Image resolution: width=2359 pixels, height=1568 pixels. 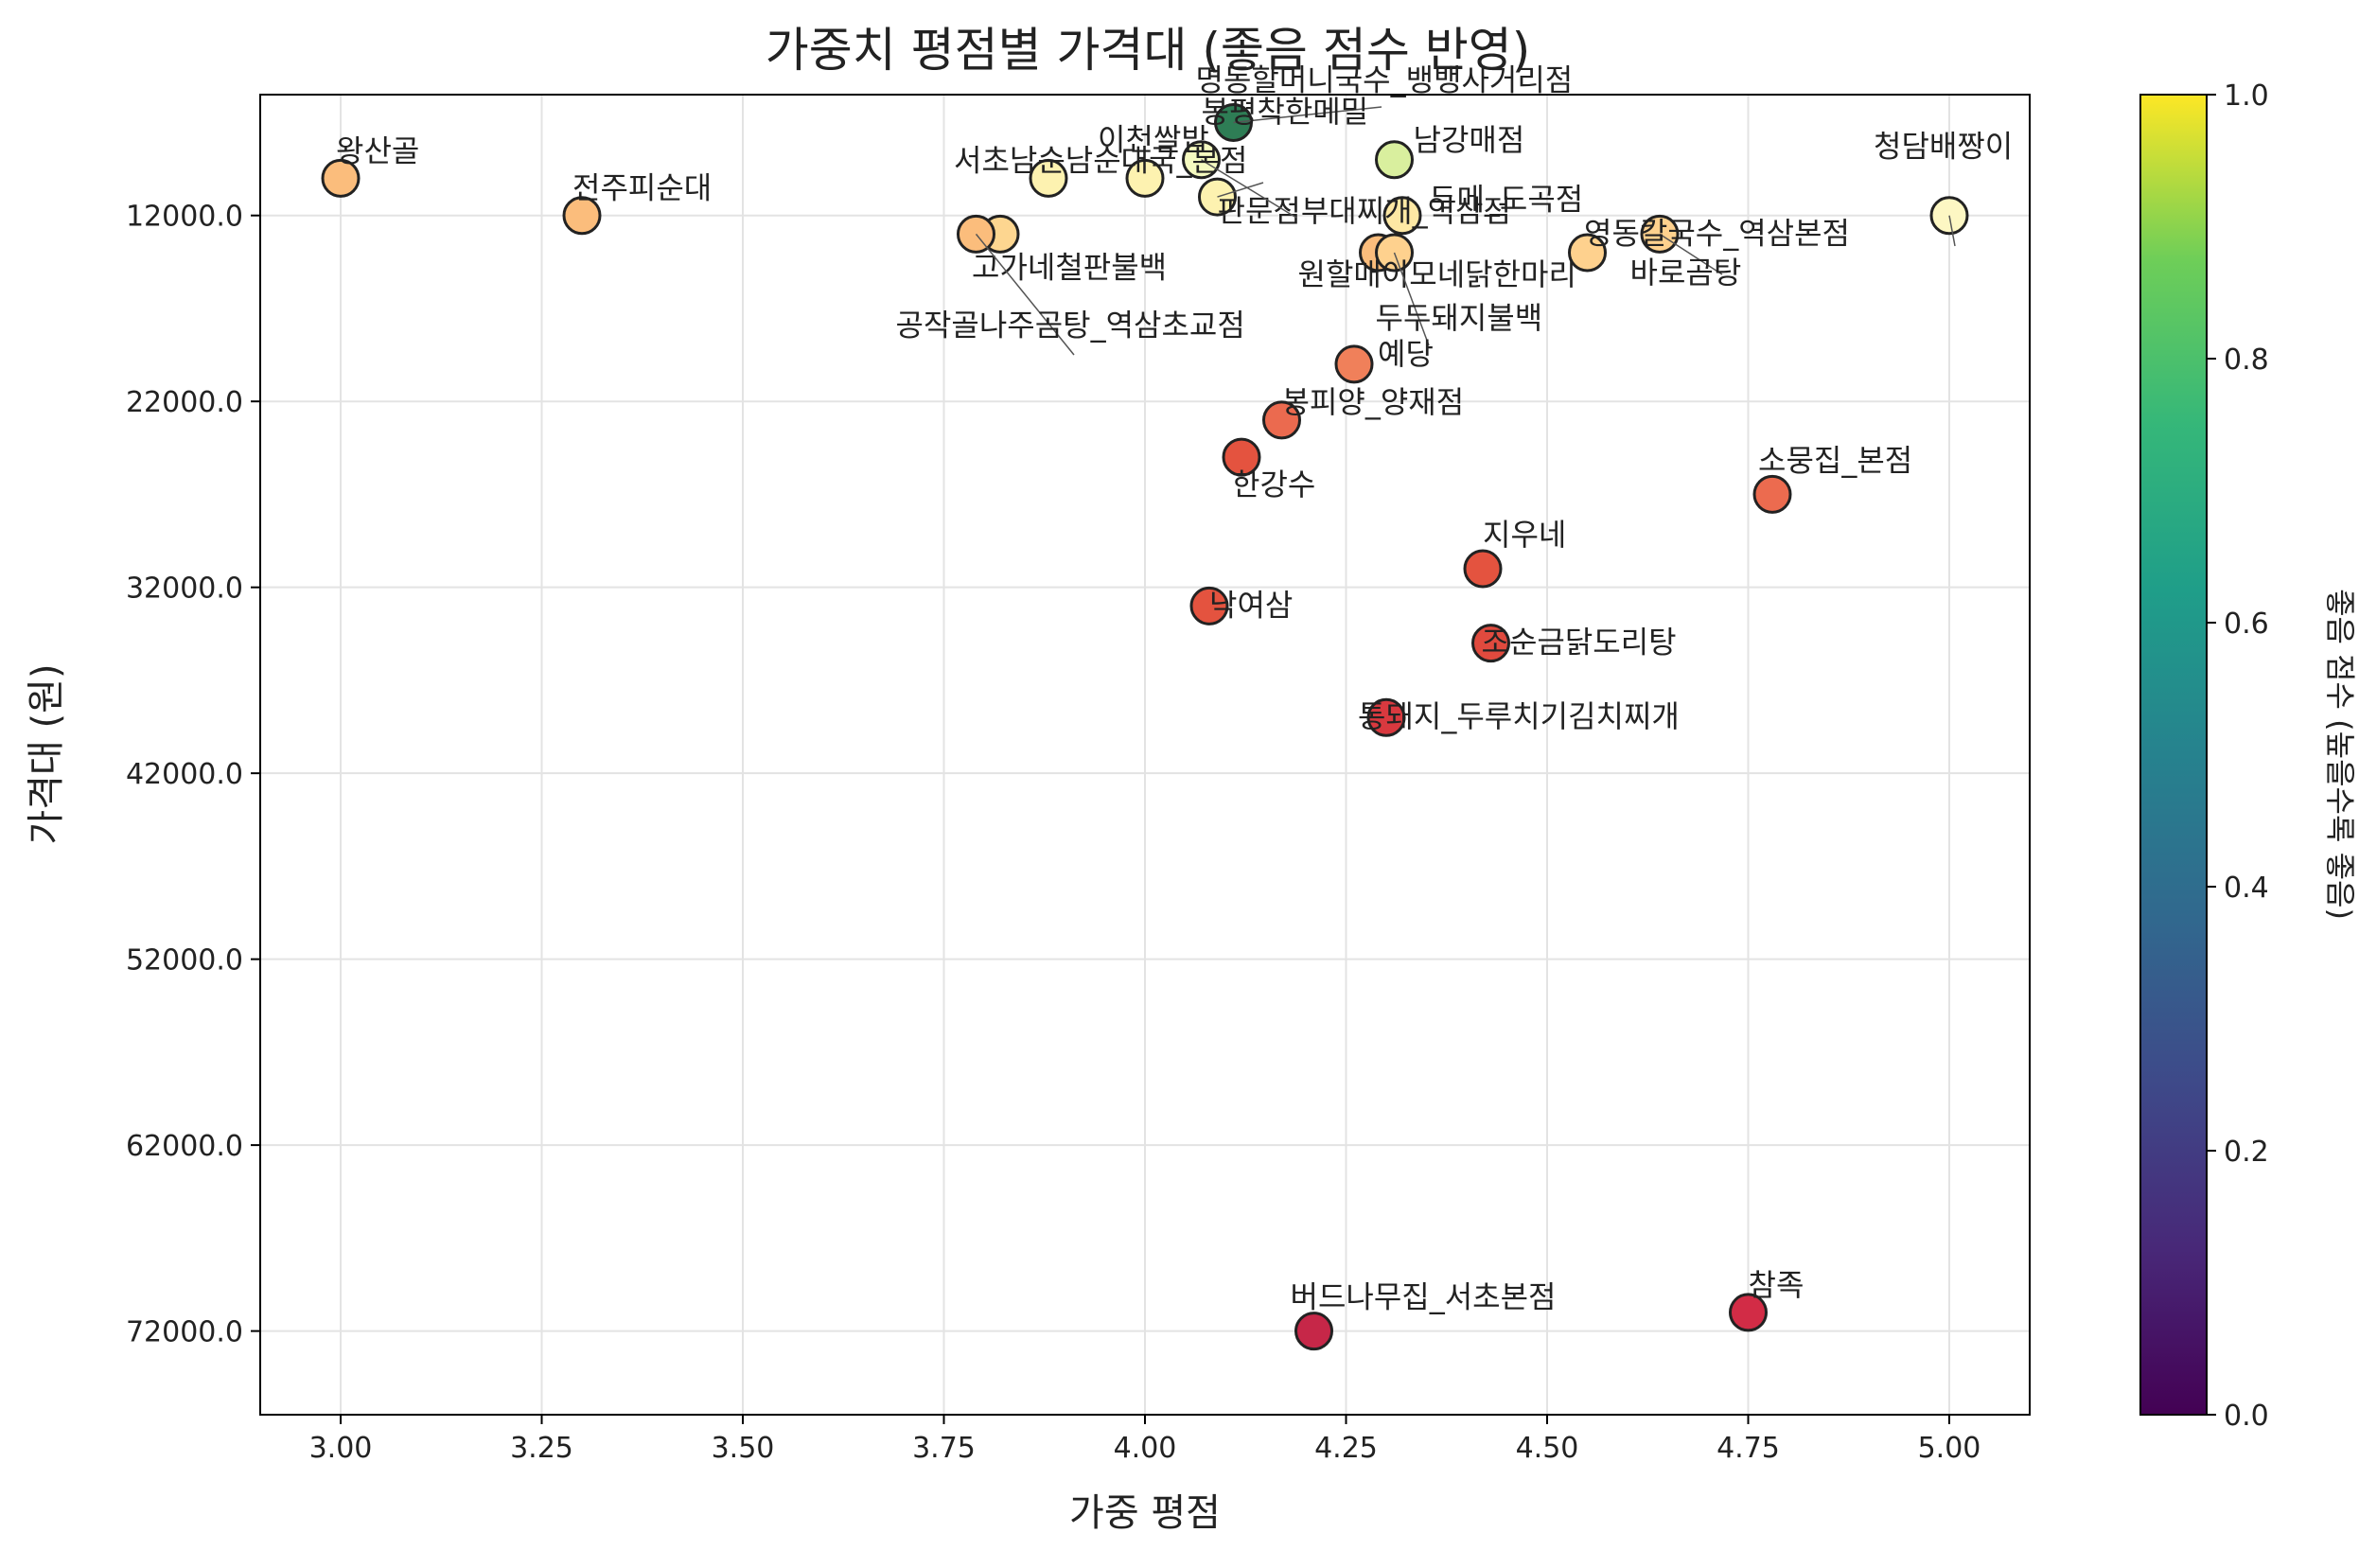 What do you see at coordinates (2246, 624) in the screenshot?
I see `colorbar-tick-label: 0.6` at bounding box center [2246, 624].